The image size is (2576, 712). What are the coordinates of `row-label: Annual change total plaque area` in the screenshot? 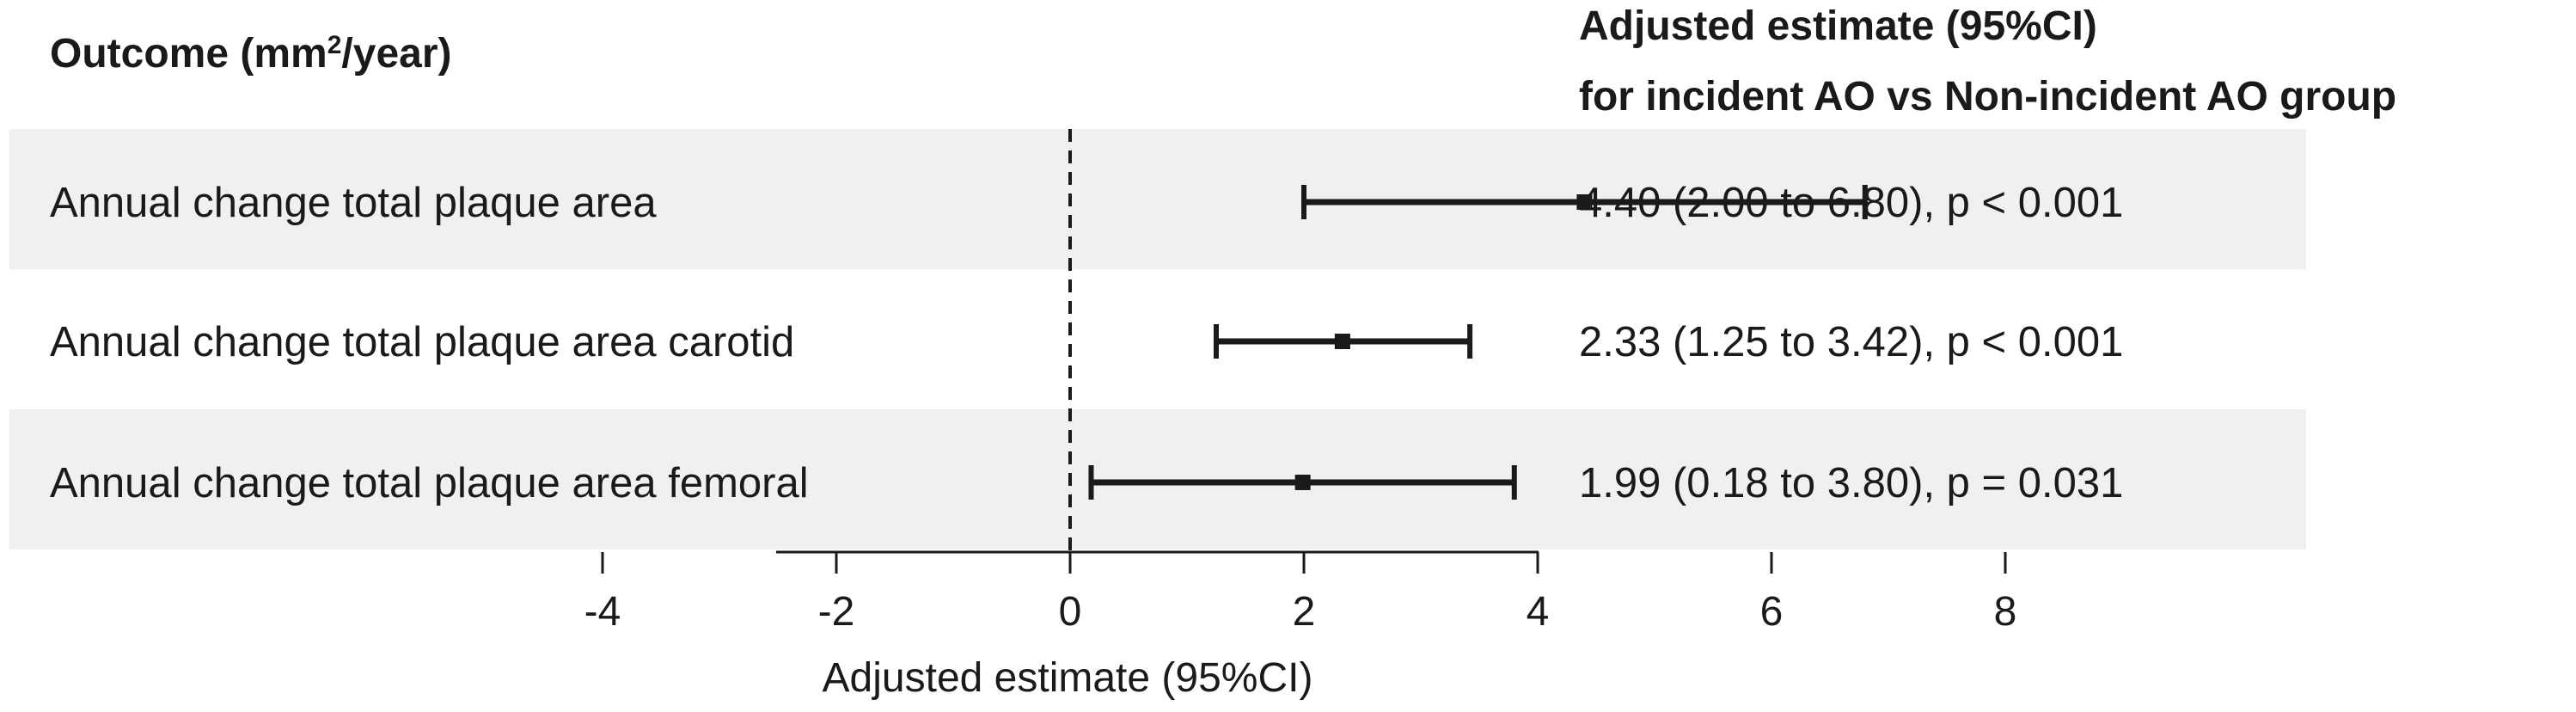 It's located at (353, 203).